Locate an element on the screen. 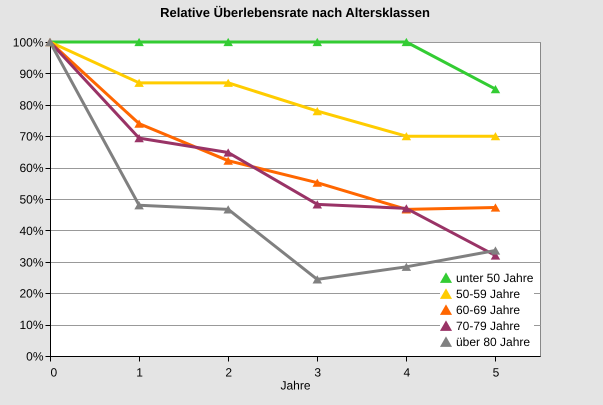 This screenshot has height=405, width=603. legend-label: unter 50 Jahre is located at coordinates (495, 278).